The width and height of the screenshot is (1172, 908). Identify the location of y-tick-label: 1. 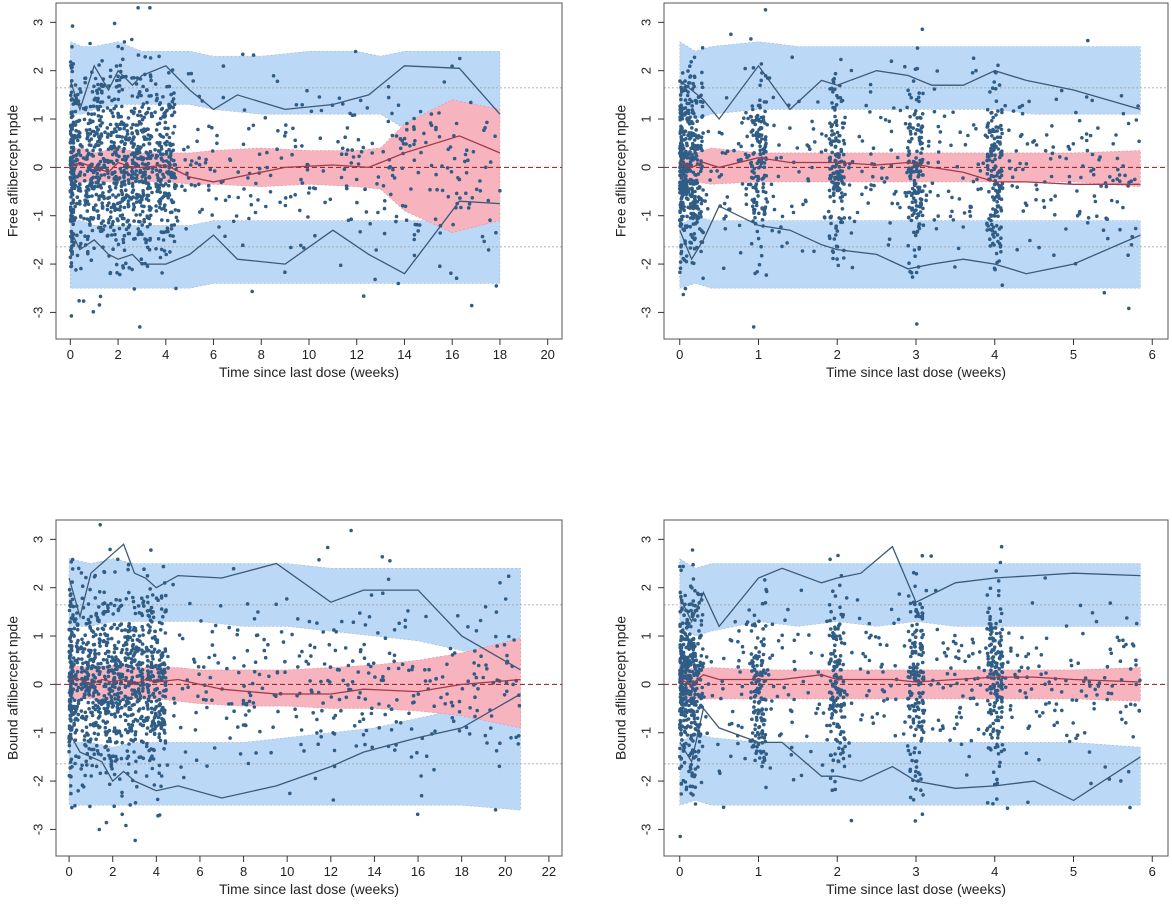
(645, 118).